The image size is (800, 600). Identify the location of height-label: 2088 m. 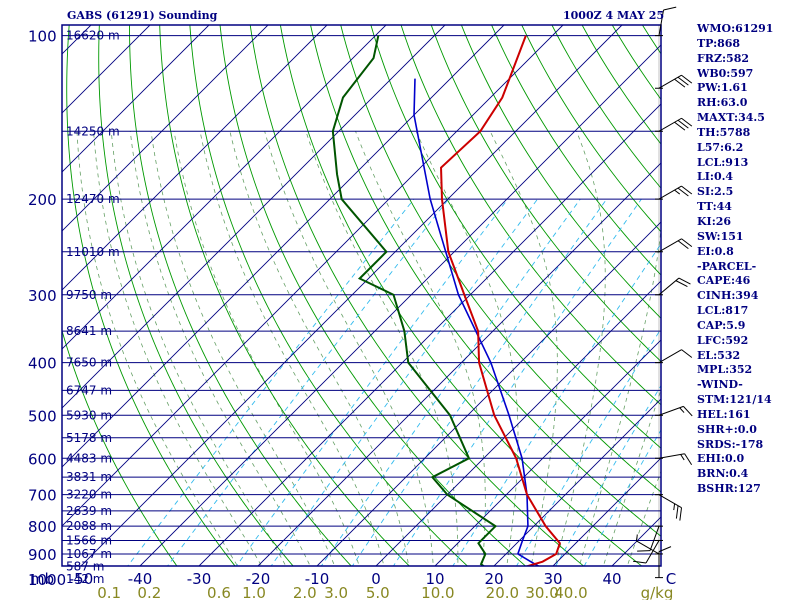
(89, 526).